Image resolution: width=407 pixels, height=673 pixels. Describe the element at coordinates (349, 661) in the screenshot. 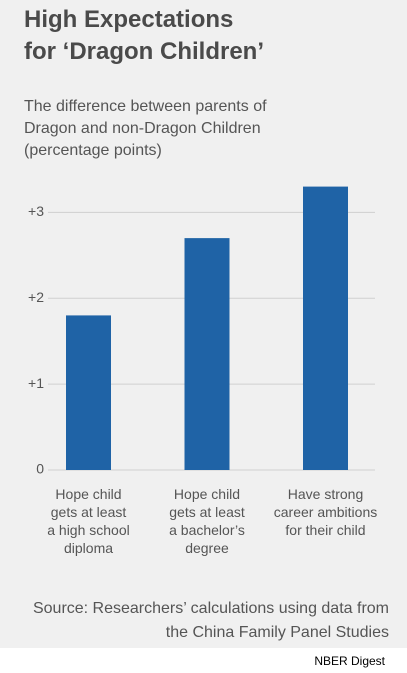

I see `credit: NBER Digest` at that location.